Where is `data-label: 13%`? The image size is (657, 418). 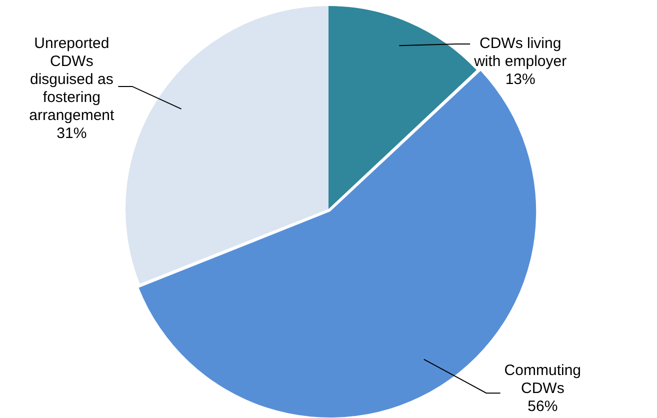 data-label: 13% is located at coordinates (520, 79).